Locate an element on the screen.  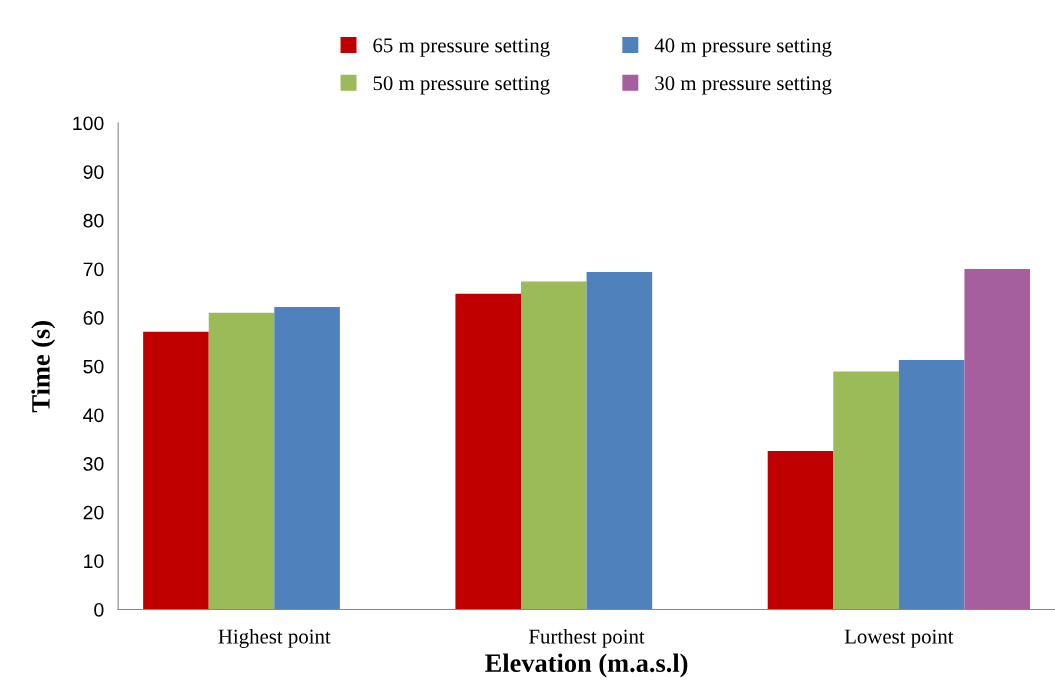
y-tick-label: 30 is located at coordinates (93, 464).